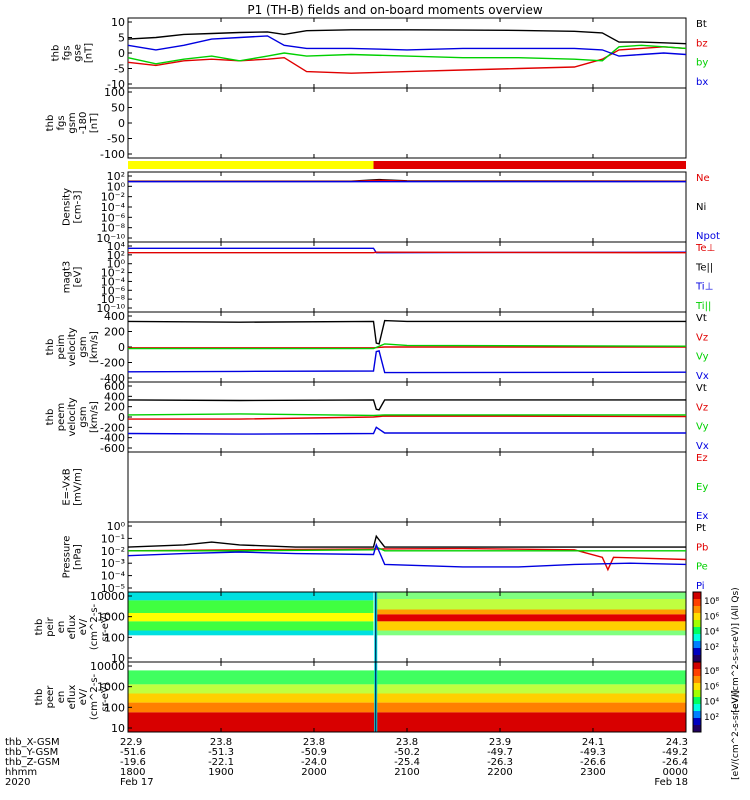  Describe the element at coordinates (31, 752) in the screenshot. I see `x-row-label: thb_Y-GSM` at that location.